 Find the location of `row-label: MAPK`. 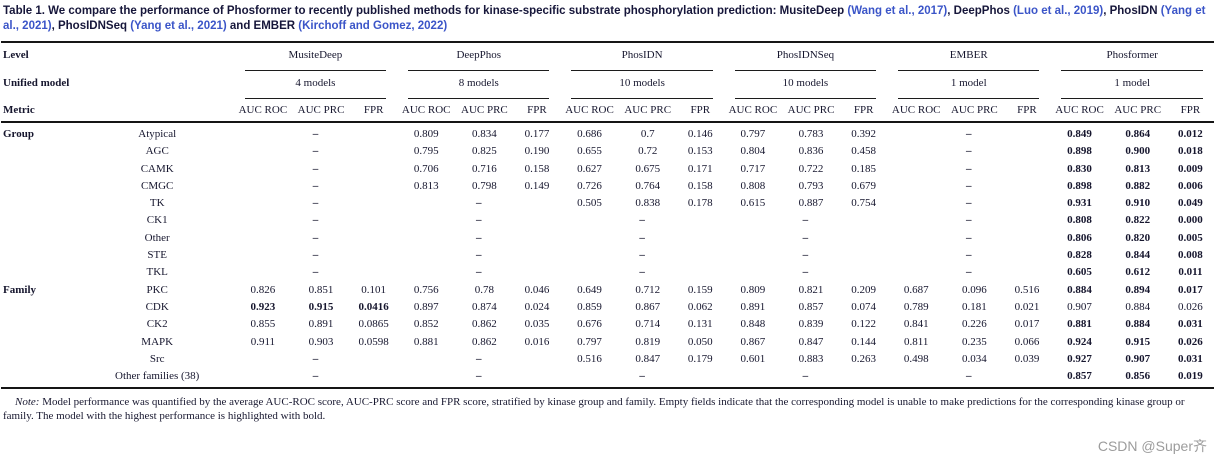

row-label: MAPK is located at coordinates (157, 341).